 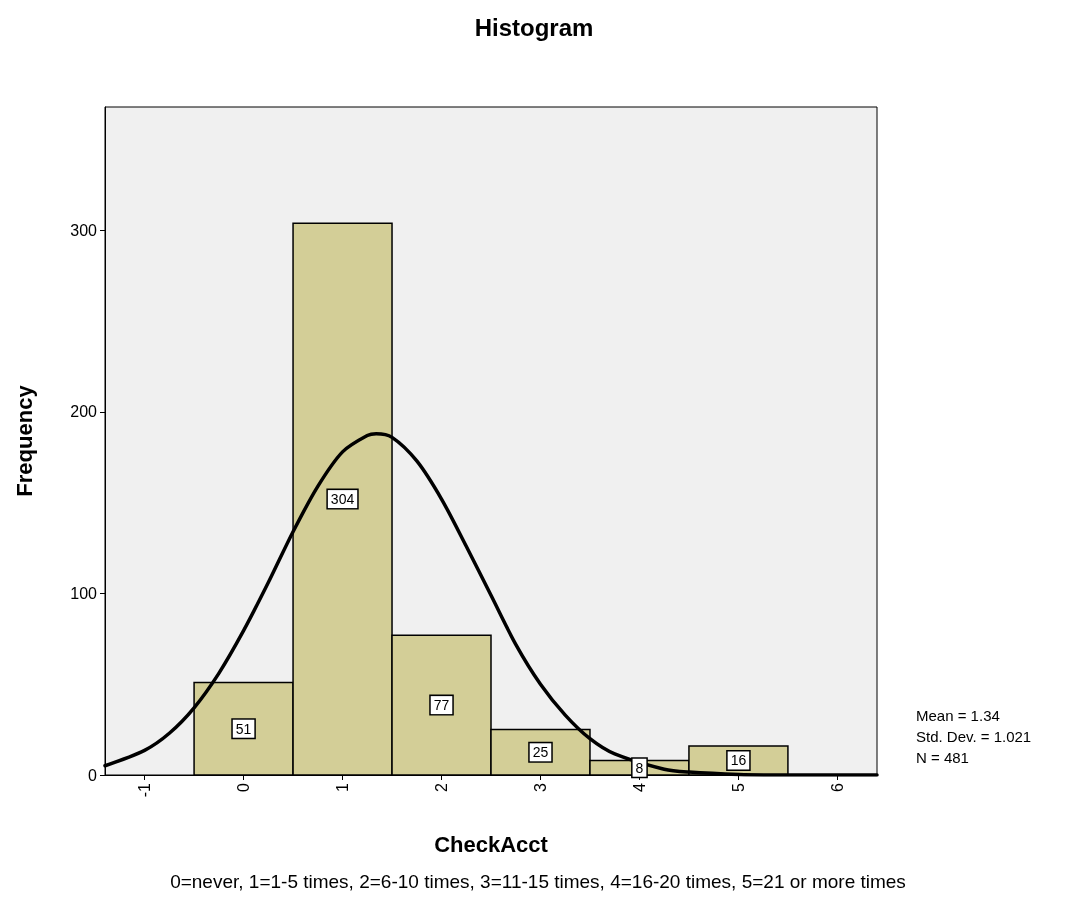 What do you see at coordinates (84, 230) in the screenshot?
I see `y-tick-label: 300` at bounding box center [84, 230].